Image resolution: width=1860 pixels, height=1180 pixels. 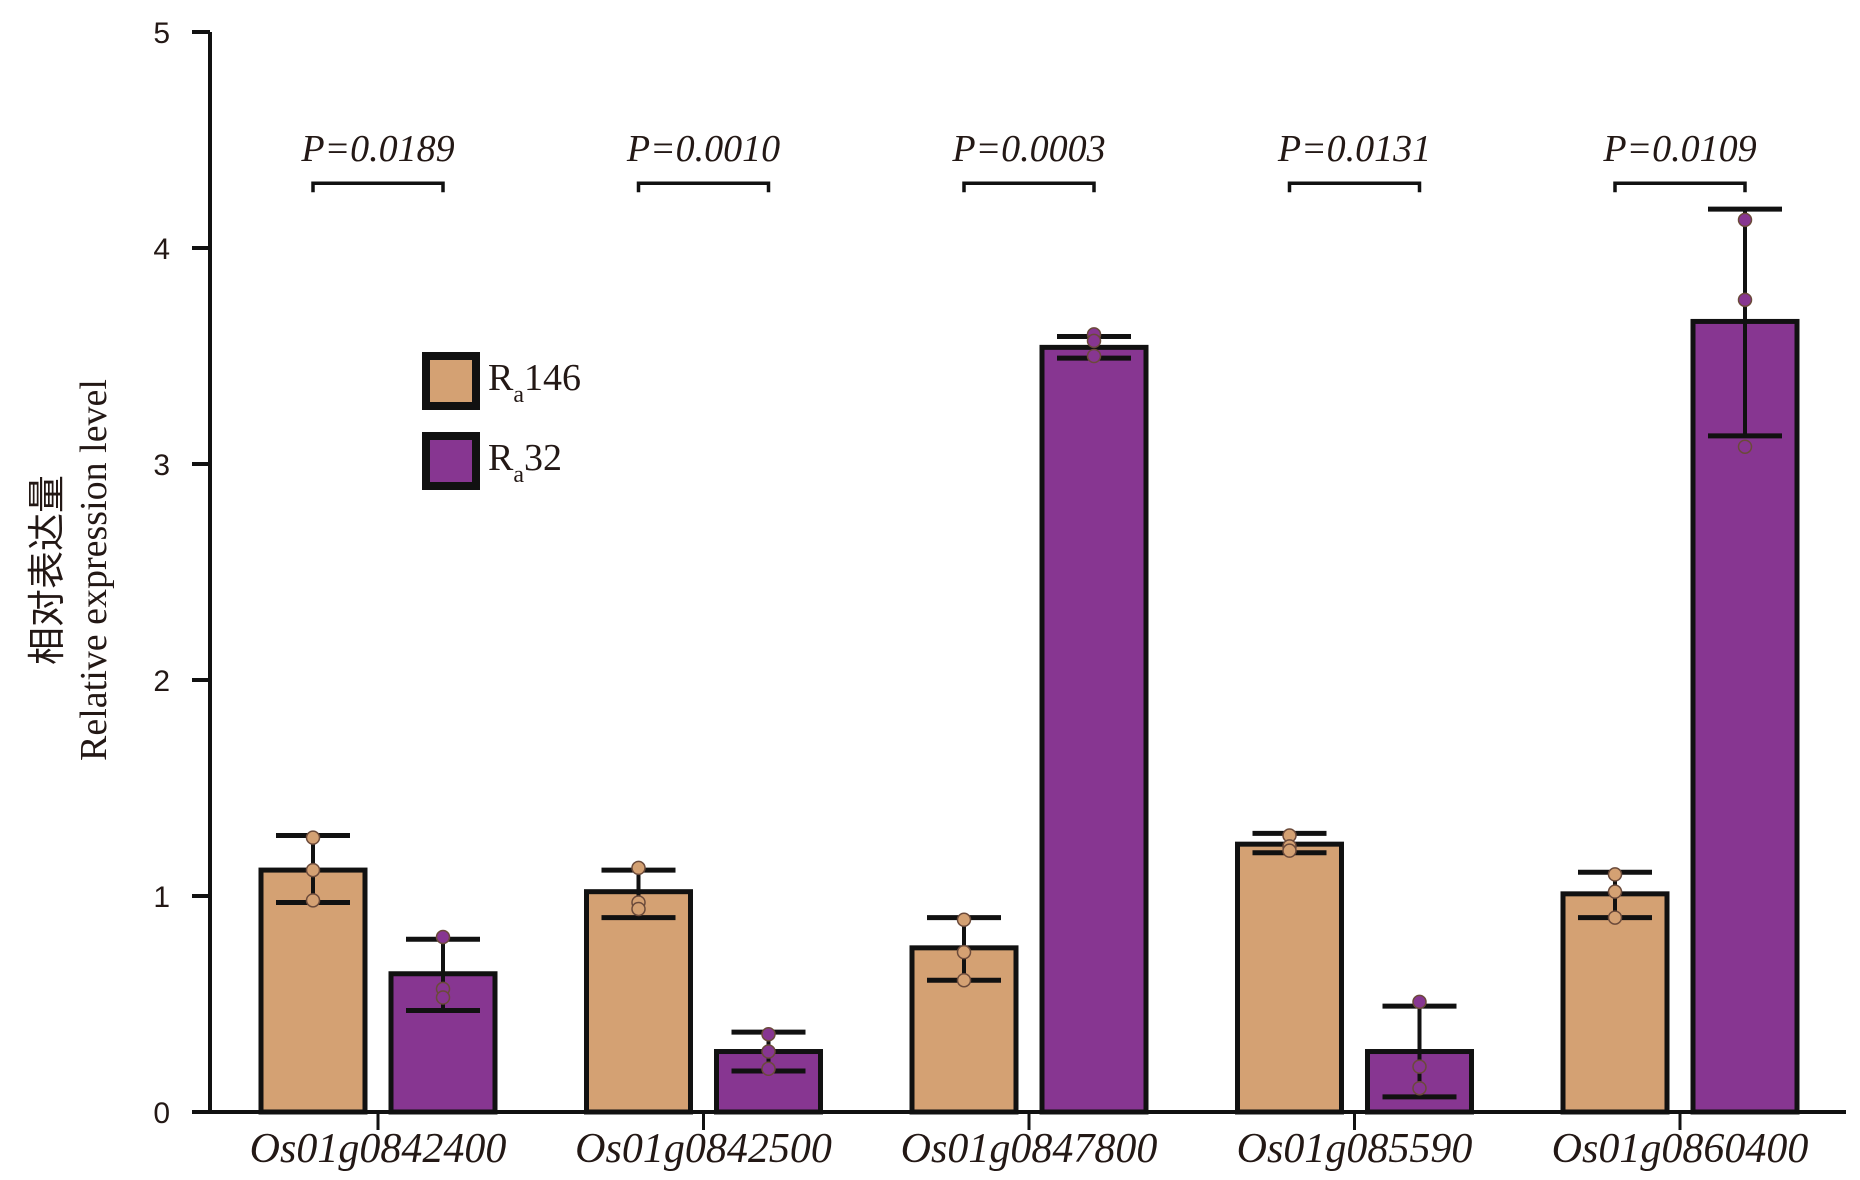 I want to click on y-axis-label: Relative expression level, so click(x=94, y=570).